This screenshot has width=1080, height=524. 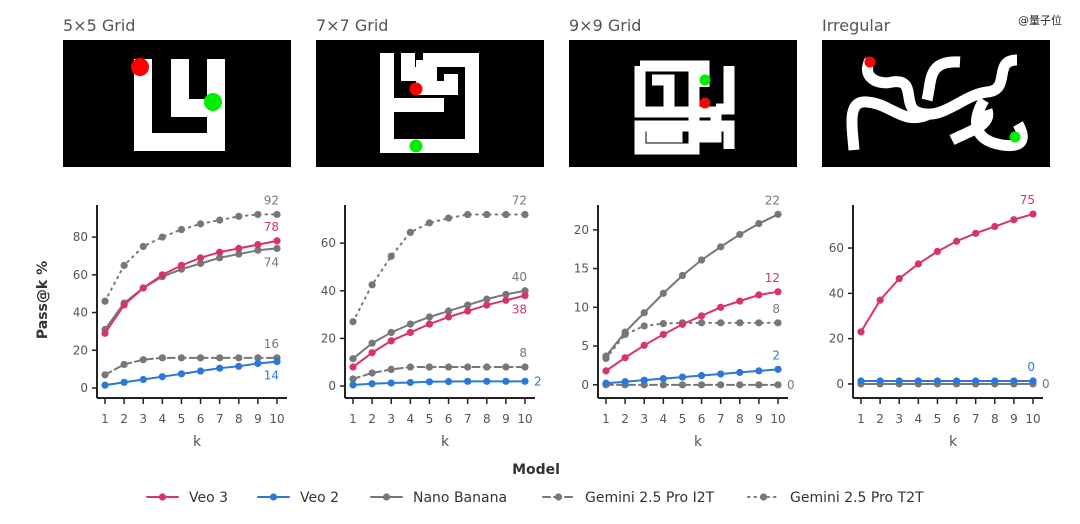 I want to click on legend-item-veo-3: Veo 3, so click(x=187, y=498).